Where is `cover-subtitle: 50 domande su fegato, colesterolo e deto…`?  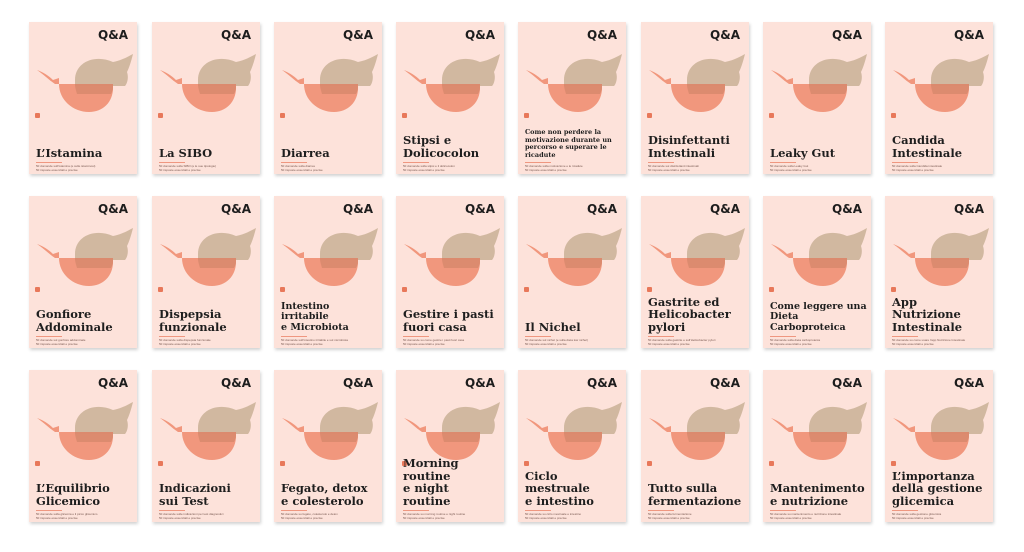 cover-subtitle: 50 domande su fegato, colesterolo e deto… is located at coordinates (328, 516).